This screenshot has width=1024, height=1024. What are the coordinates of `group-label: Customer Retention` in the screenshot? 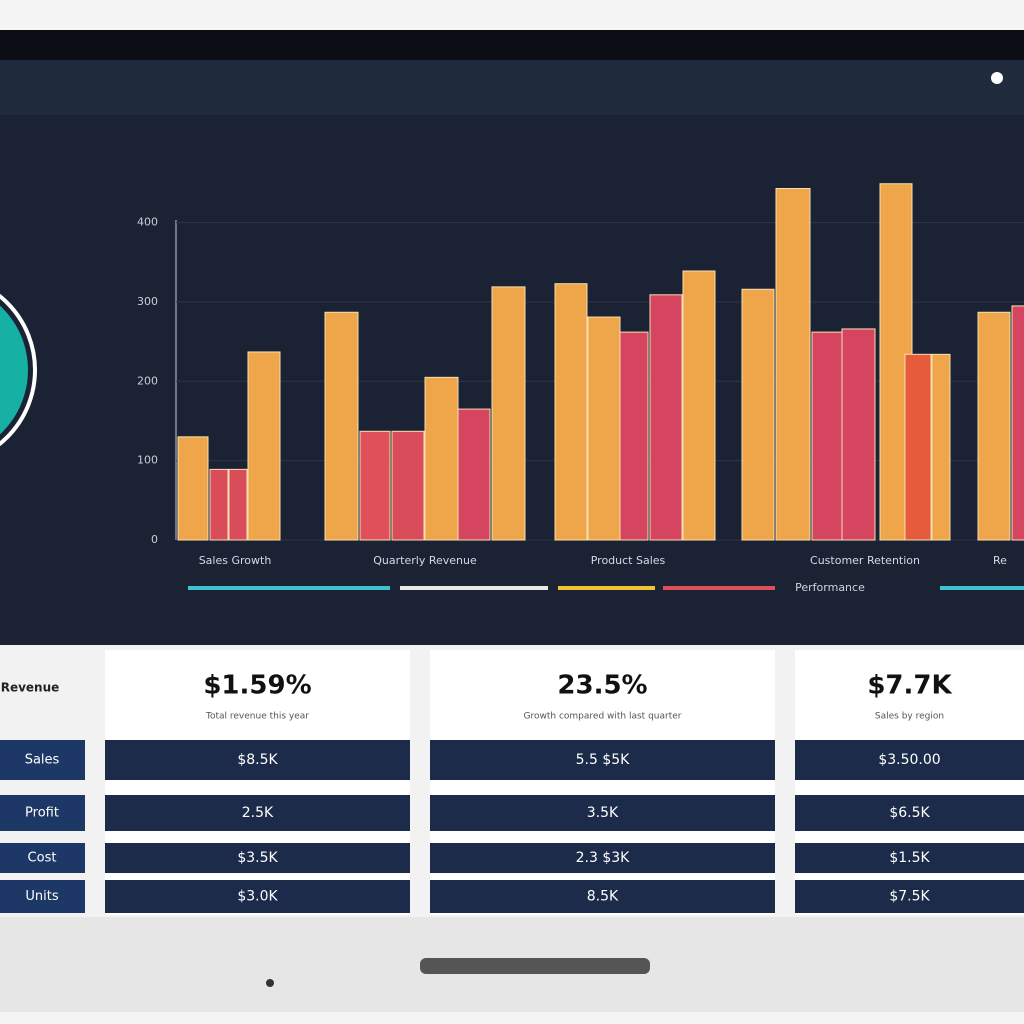 It's located at (865, 560).